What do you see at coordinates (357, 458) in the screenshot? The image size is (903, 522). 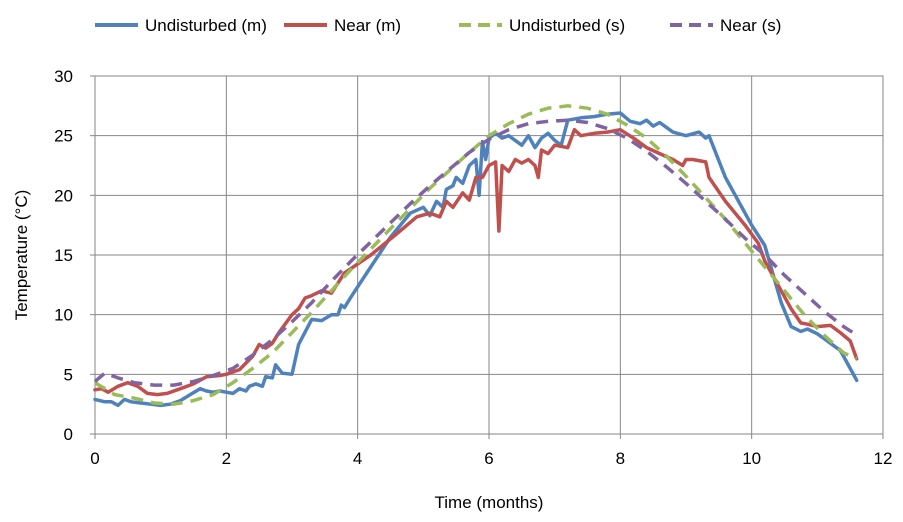 I see `x-tick-label: 4` at bounding box center [357, 458].